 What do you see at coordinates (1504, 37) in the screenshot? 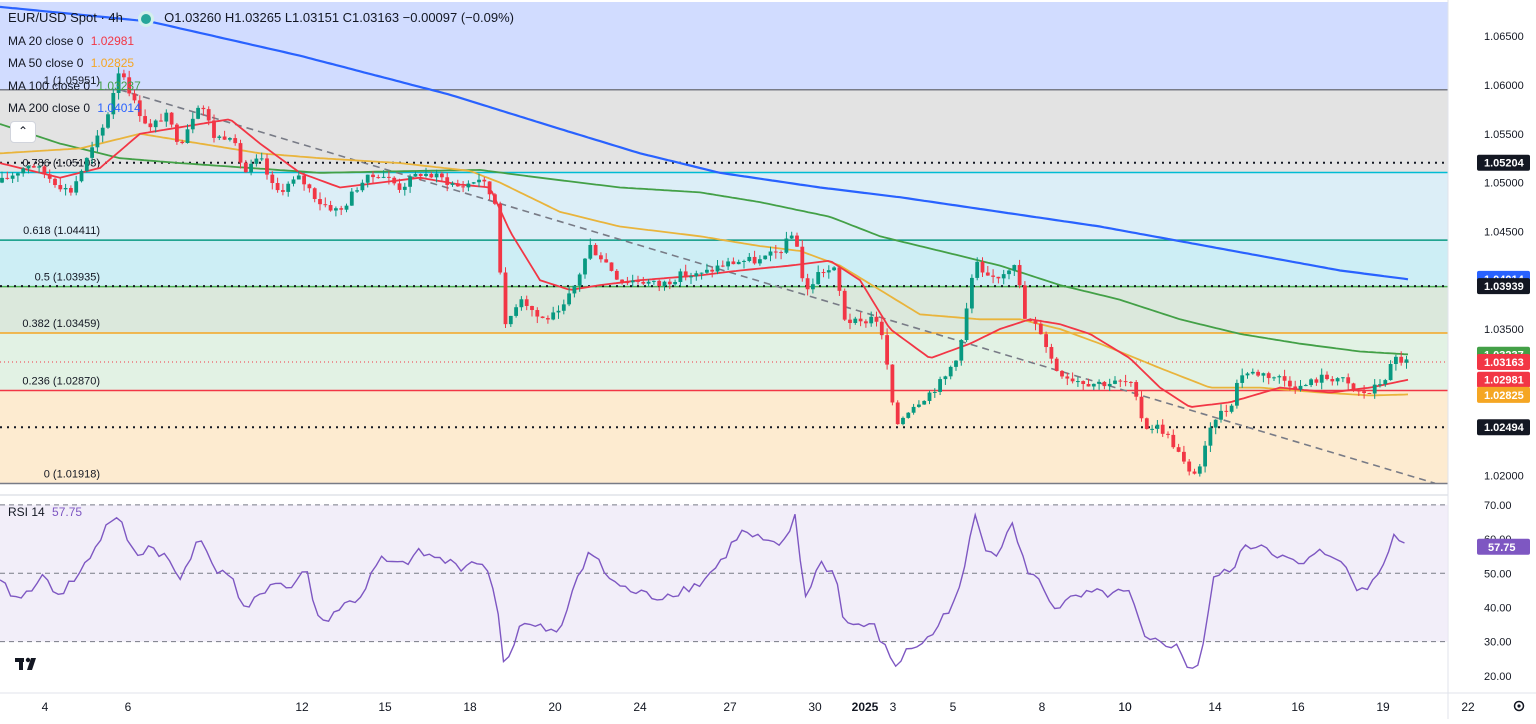
I see `price-tick-label: 1.06500` at bounding box center [1504, 37].